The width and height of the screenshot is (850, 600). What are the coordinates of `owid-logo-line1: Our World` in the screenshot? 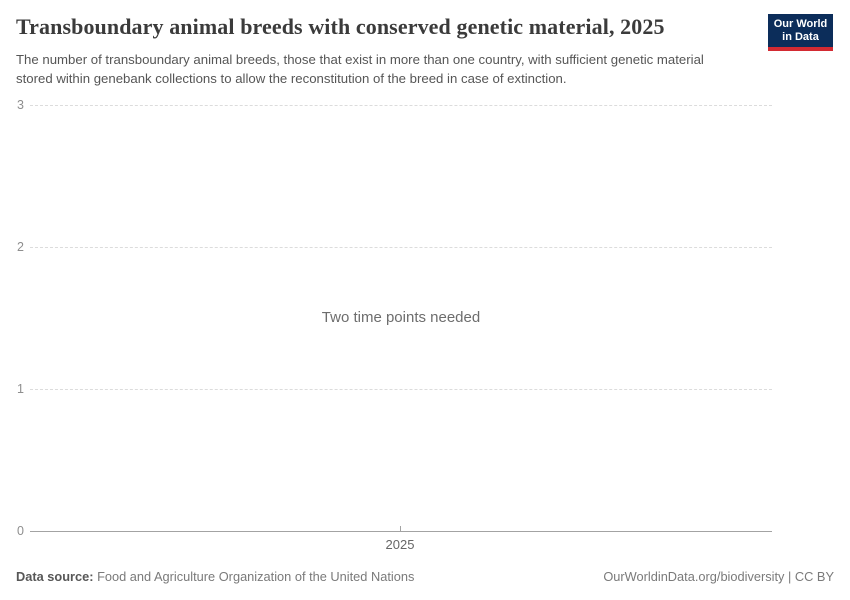 It's located at (800, 23).